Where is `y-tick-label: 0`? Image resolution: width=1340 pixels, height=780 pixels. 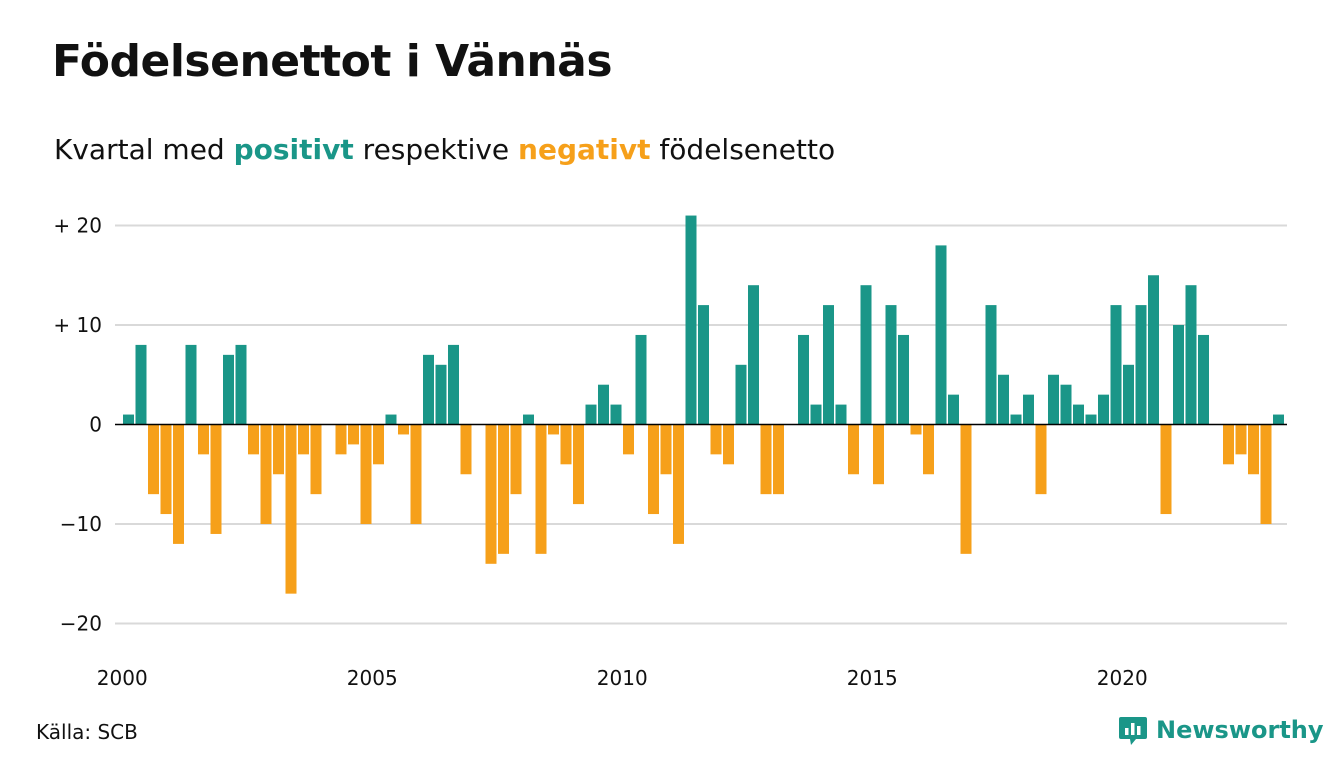 y-tick-label: 0 is located at coordinates (95, 425).